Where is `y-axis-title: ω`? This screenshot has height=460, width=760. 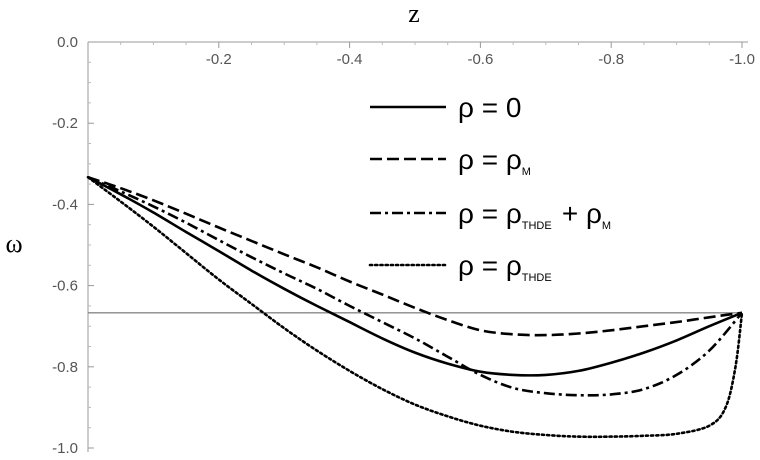 y-axis-title: ω is located at coordinates (13, 243).